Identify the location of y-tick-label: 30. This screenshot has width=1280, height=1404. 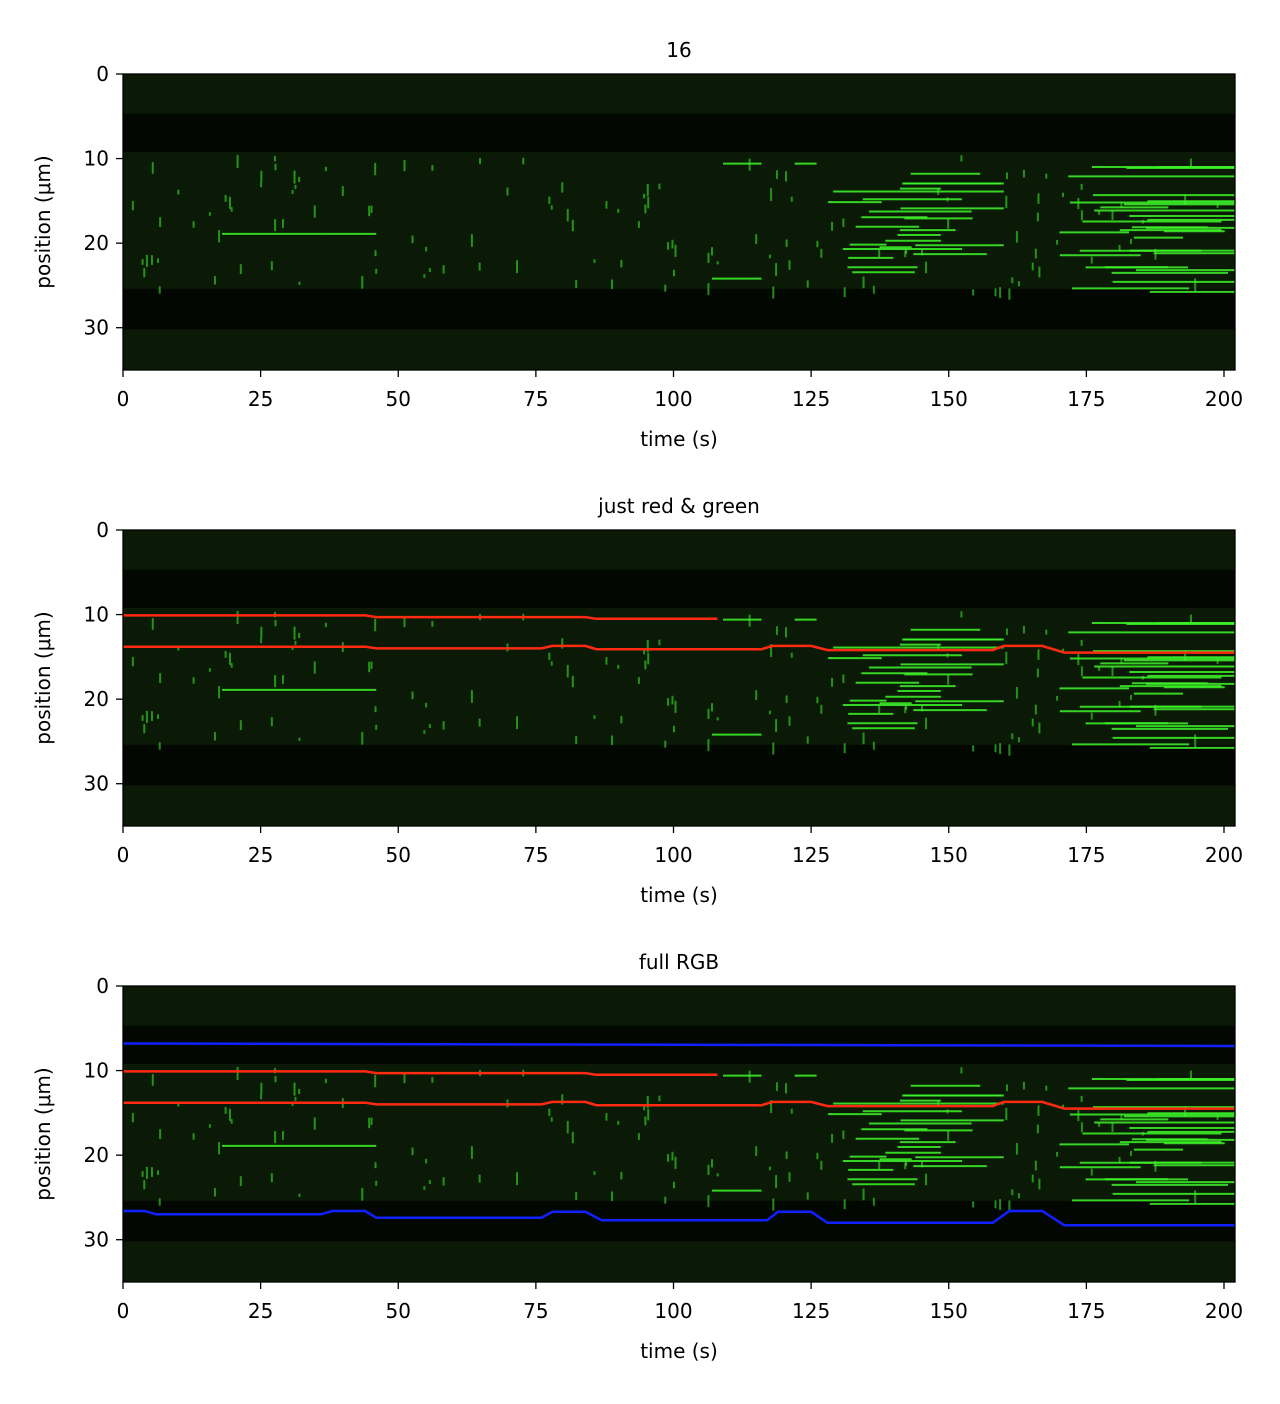
(96, 1240).